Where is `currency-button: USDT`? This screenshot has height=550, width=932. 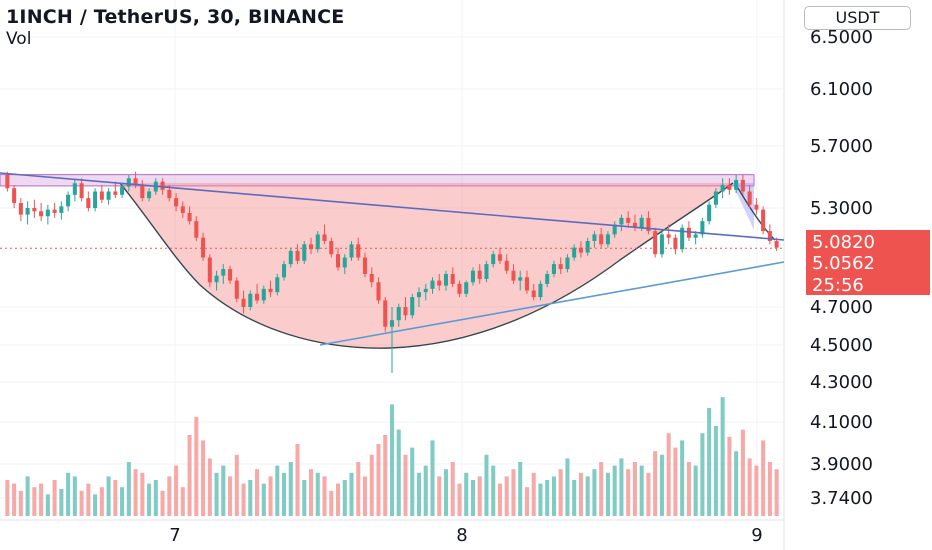
currency-button: USDT is located at coordinates (857, 18).